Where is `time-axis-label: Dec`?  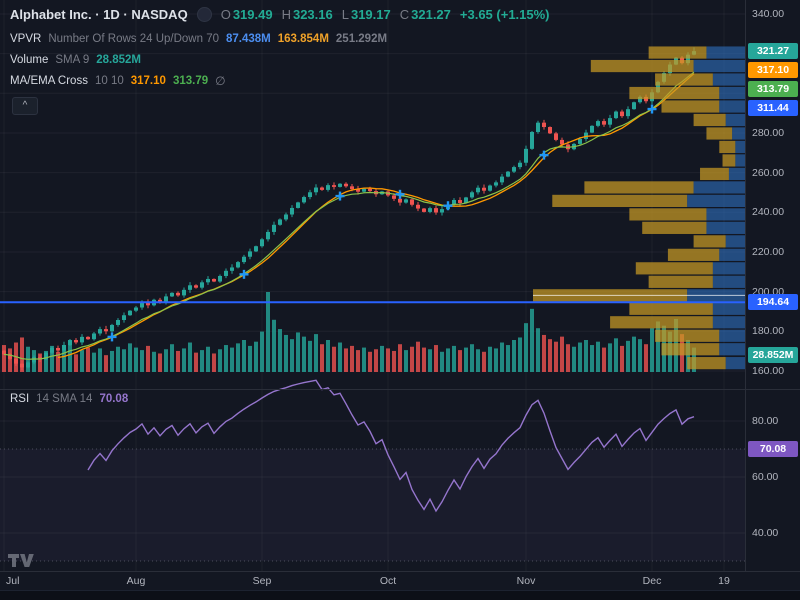 time-axis-label: Dec is located at coordinates (652, 581).